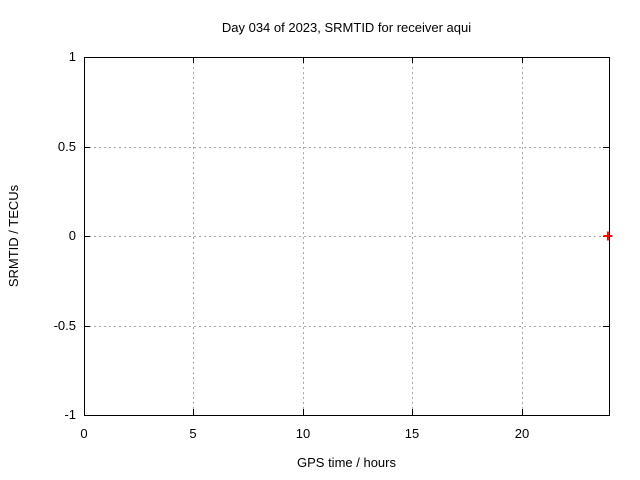 Image resolution: width=640 pixels, height=480 pixels. I want to click on y-tick-label: 0.5, so click(66, 146).